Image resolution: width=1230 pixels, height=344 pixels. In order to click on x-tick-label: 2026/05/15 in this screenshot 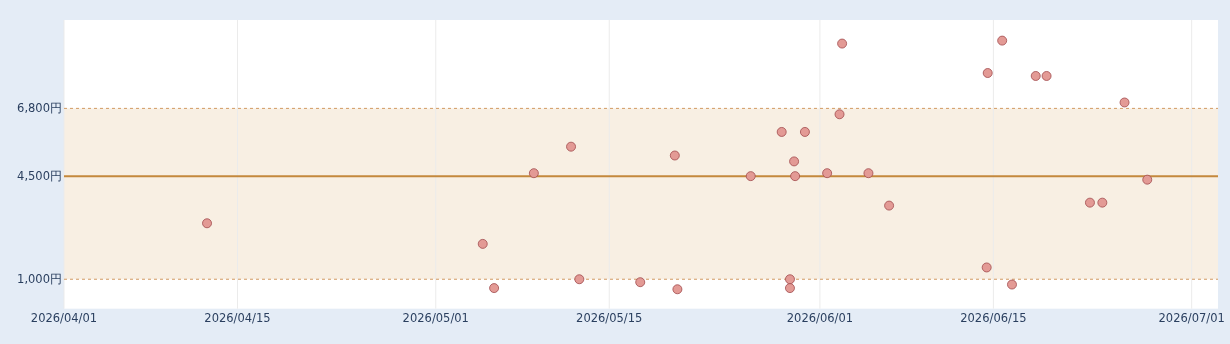, I will do `click(609, 318)`.